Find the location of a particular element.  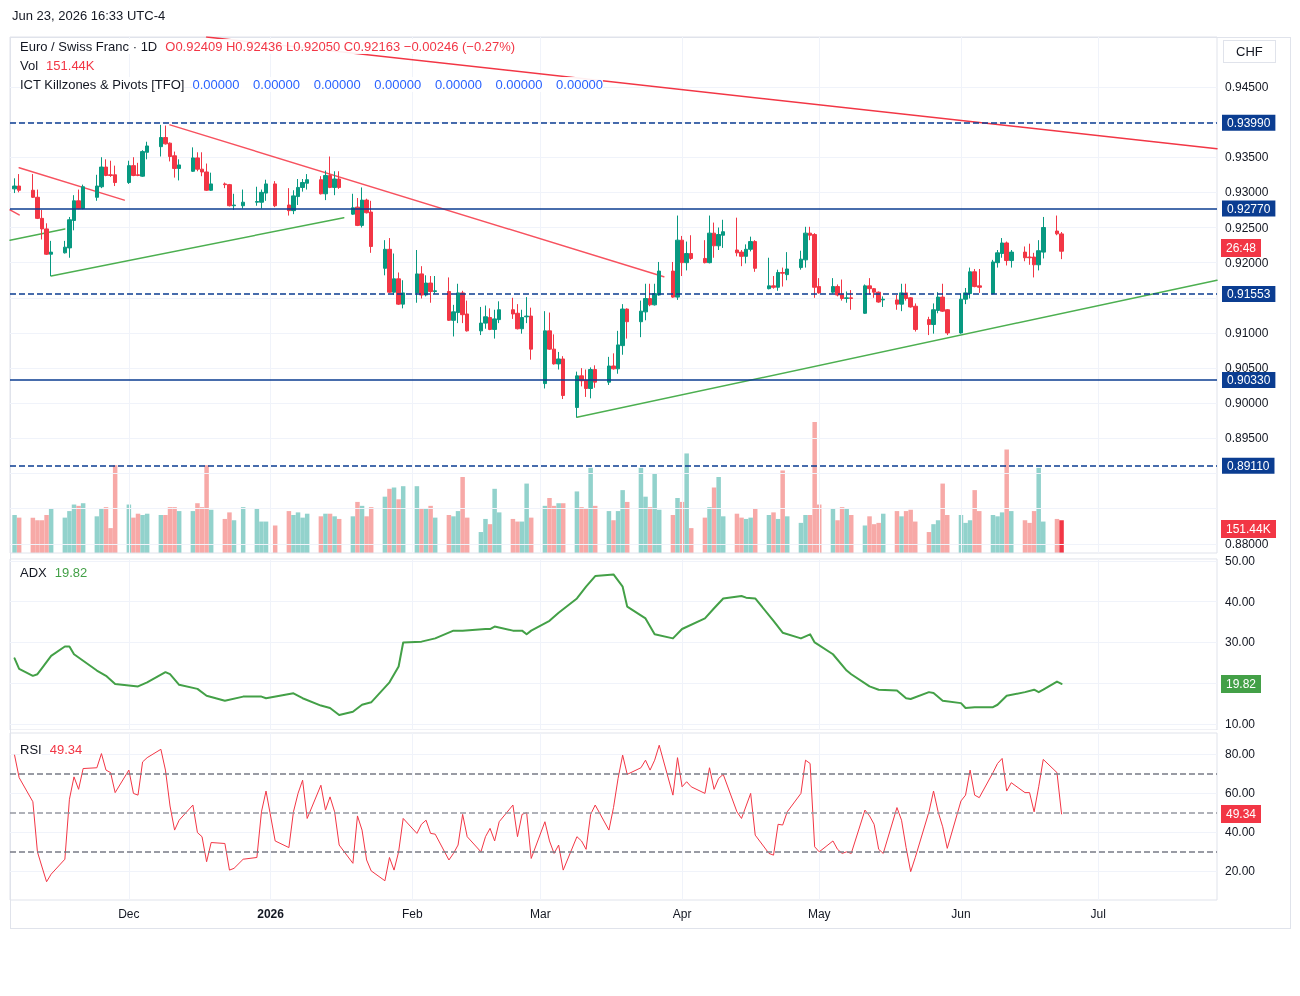

y-tick-label: 0.90500 is located at coordinates (1247, 368).